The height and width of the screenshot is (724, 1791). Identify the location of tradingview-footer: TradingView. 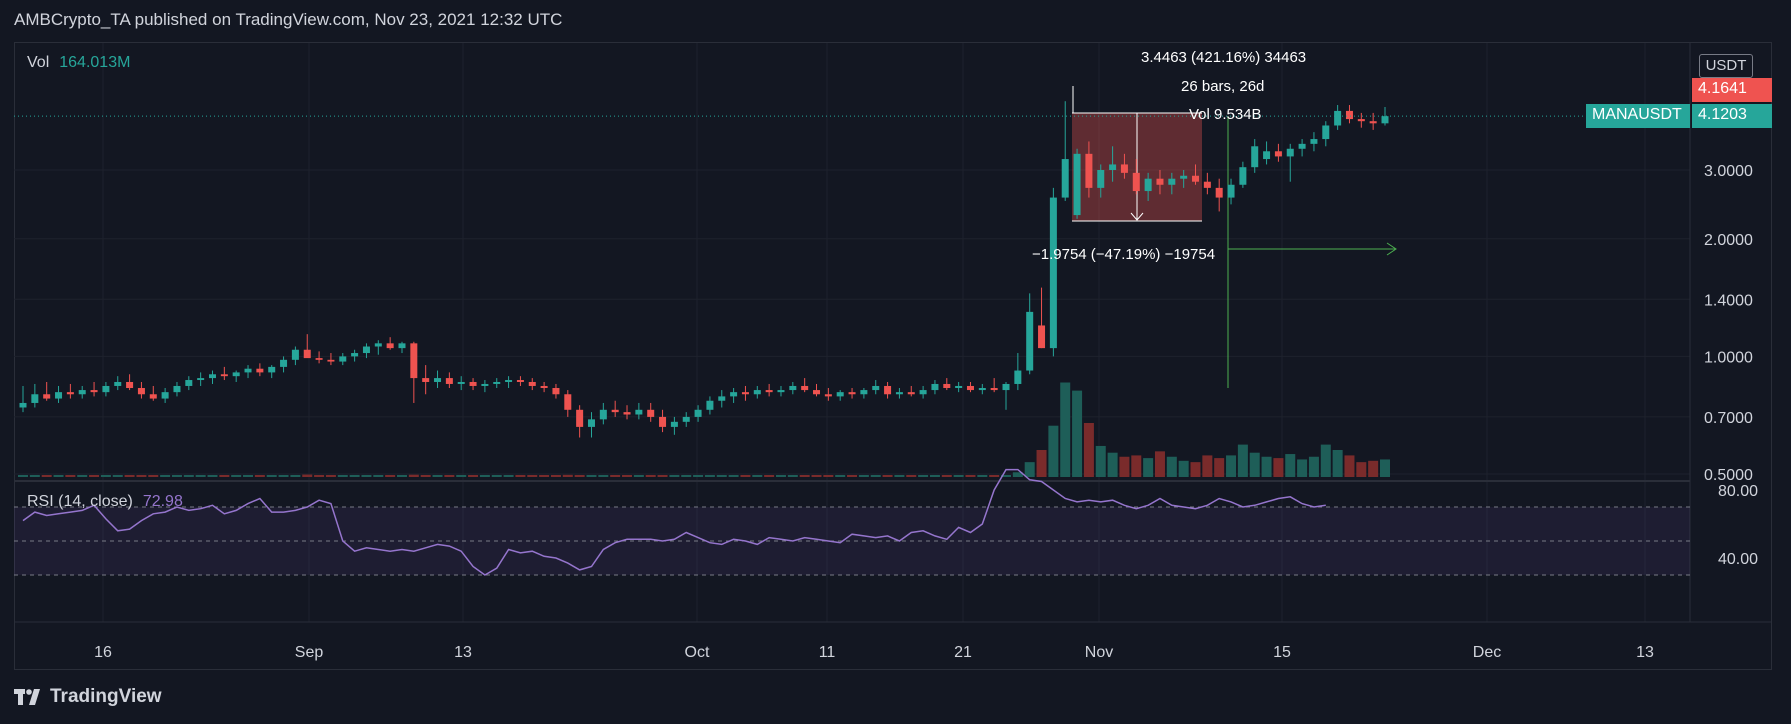
(88, 697).